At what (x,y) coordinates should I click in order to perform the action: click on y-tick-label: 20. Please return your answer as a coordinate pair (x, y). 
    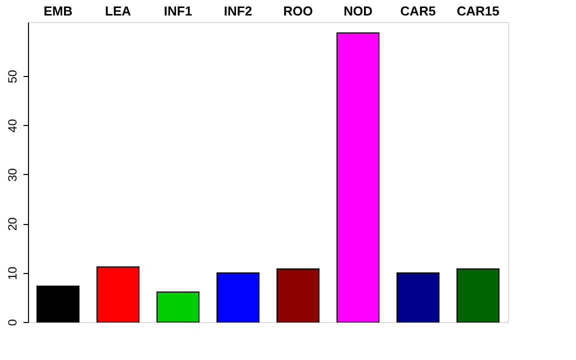
    Looking at the image, I should click on (13, 224).